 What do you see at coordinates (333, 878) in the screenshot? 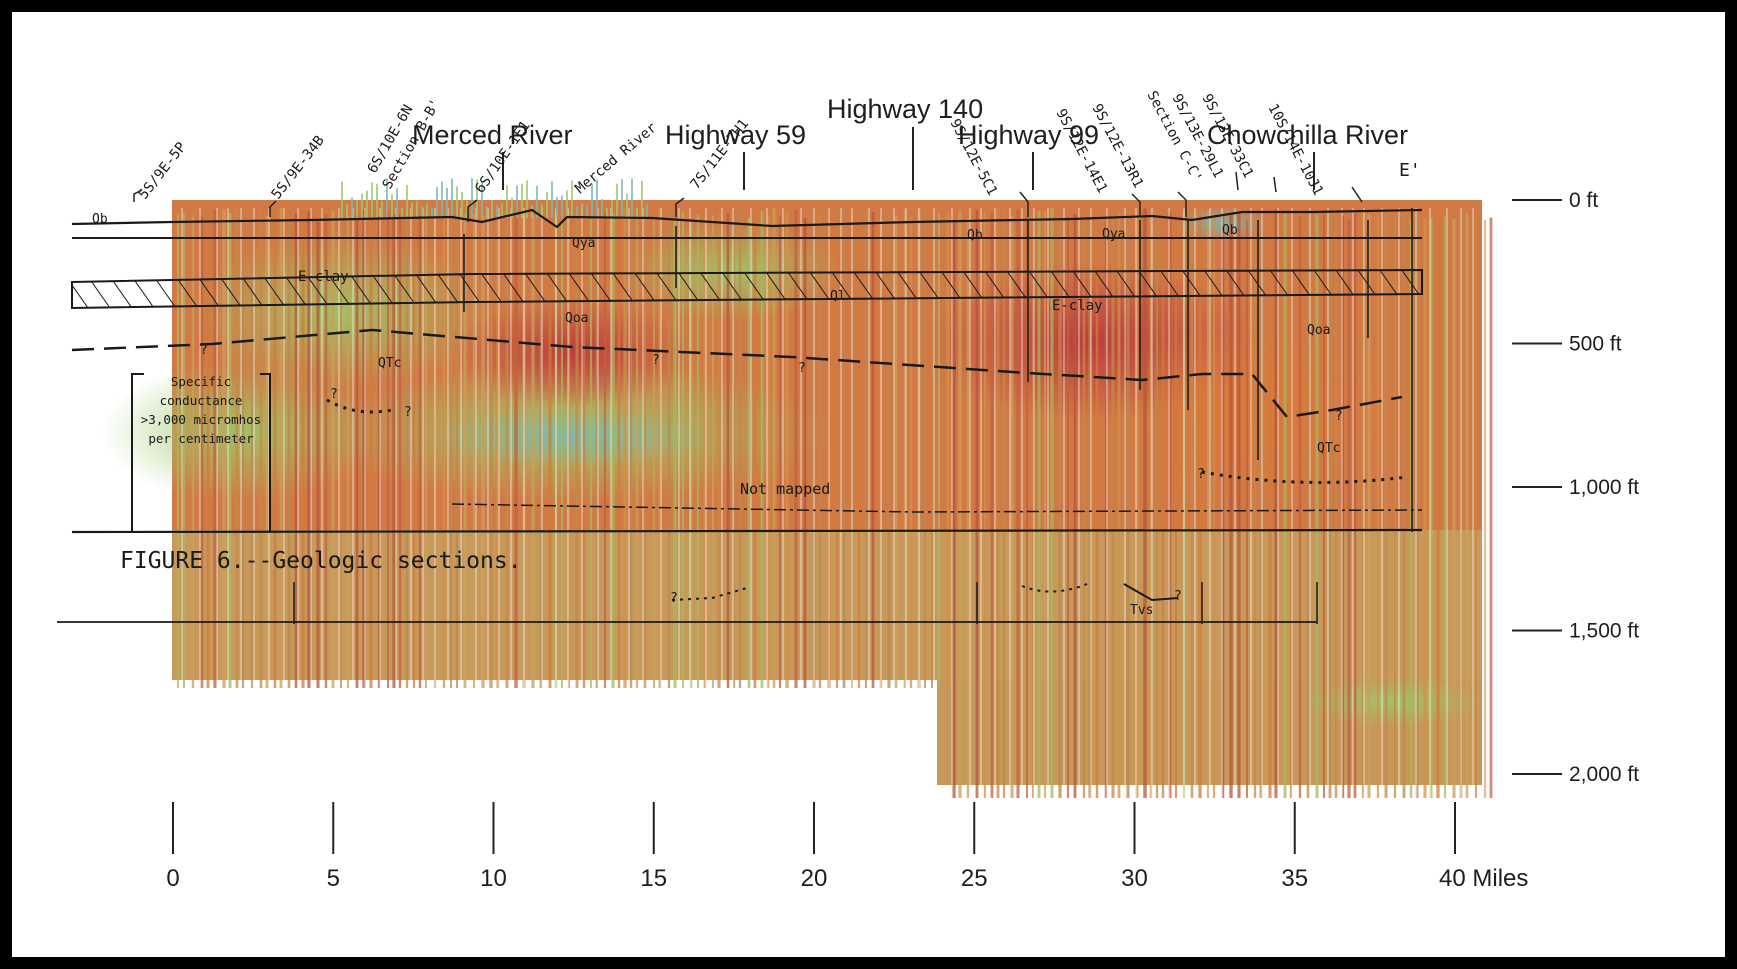
I see `distance-tick-label: 5` at bounding box center [333, 878].